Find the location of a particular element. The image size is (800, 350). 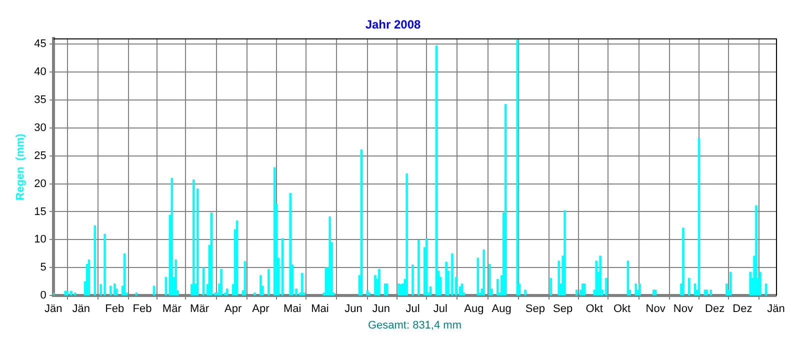

y-axis-title: Regen (mm) is located at coordinates (20, 166).